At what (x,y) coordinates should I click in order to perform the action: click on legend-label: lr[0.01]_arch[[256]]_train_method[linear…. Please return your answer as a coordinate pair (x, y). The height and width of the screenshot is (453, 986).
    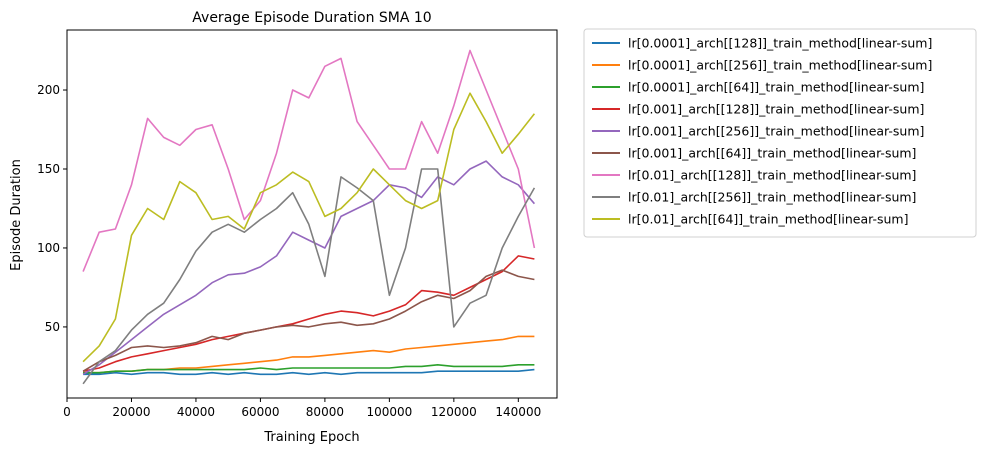
    Looking at the image, I should click on (772, 197).